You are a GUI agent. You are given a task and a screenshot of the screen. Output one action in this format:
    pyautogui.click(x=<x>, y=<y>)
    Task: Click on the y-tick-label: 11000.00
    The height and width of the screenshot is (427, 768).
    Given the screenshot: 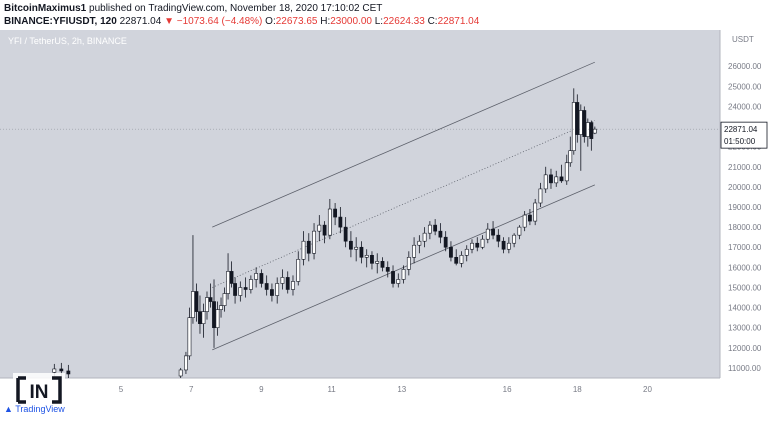 What is the action you would take?
    pyautogui.click(x=744, y=368)
    